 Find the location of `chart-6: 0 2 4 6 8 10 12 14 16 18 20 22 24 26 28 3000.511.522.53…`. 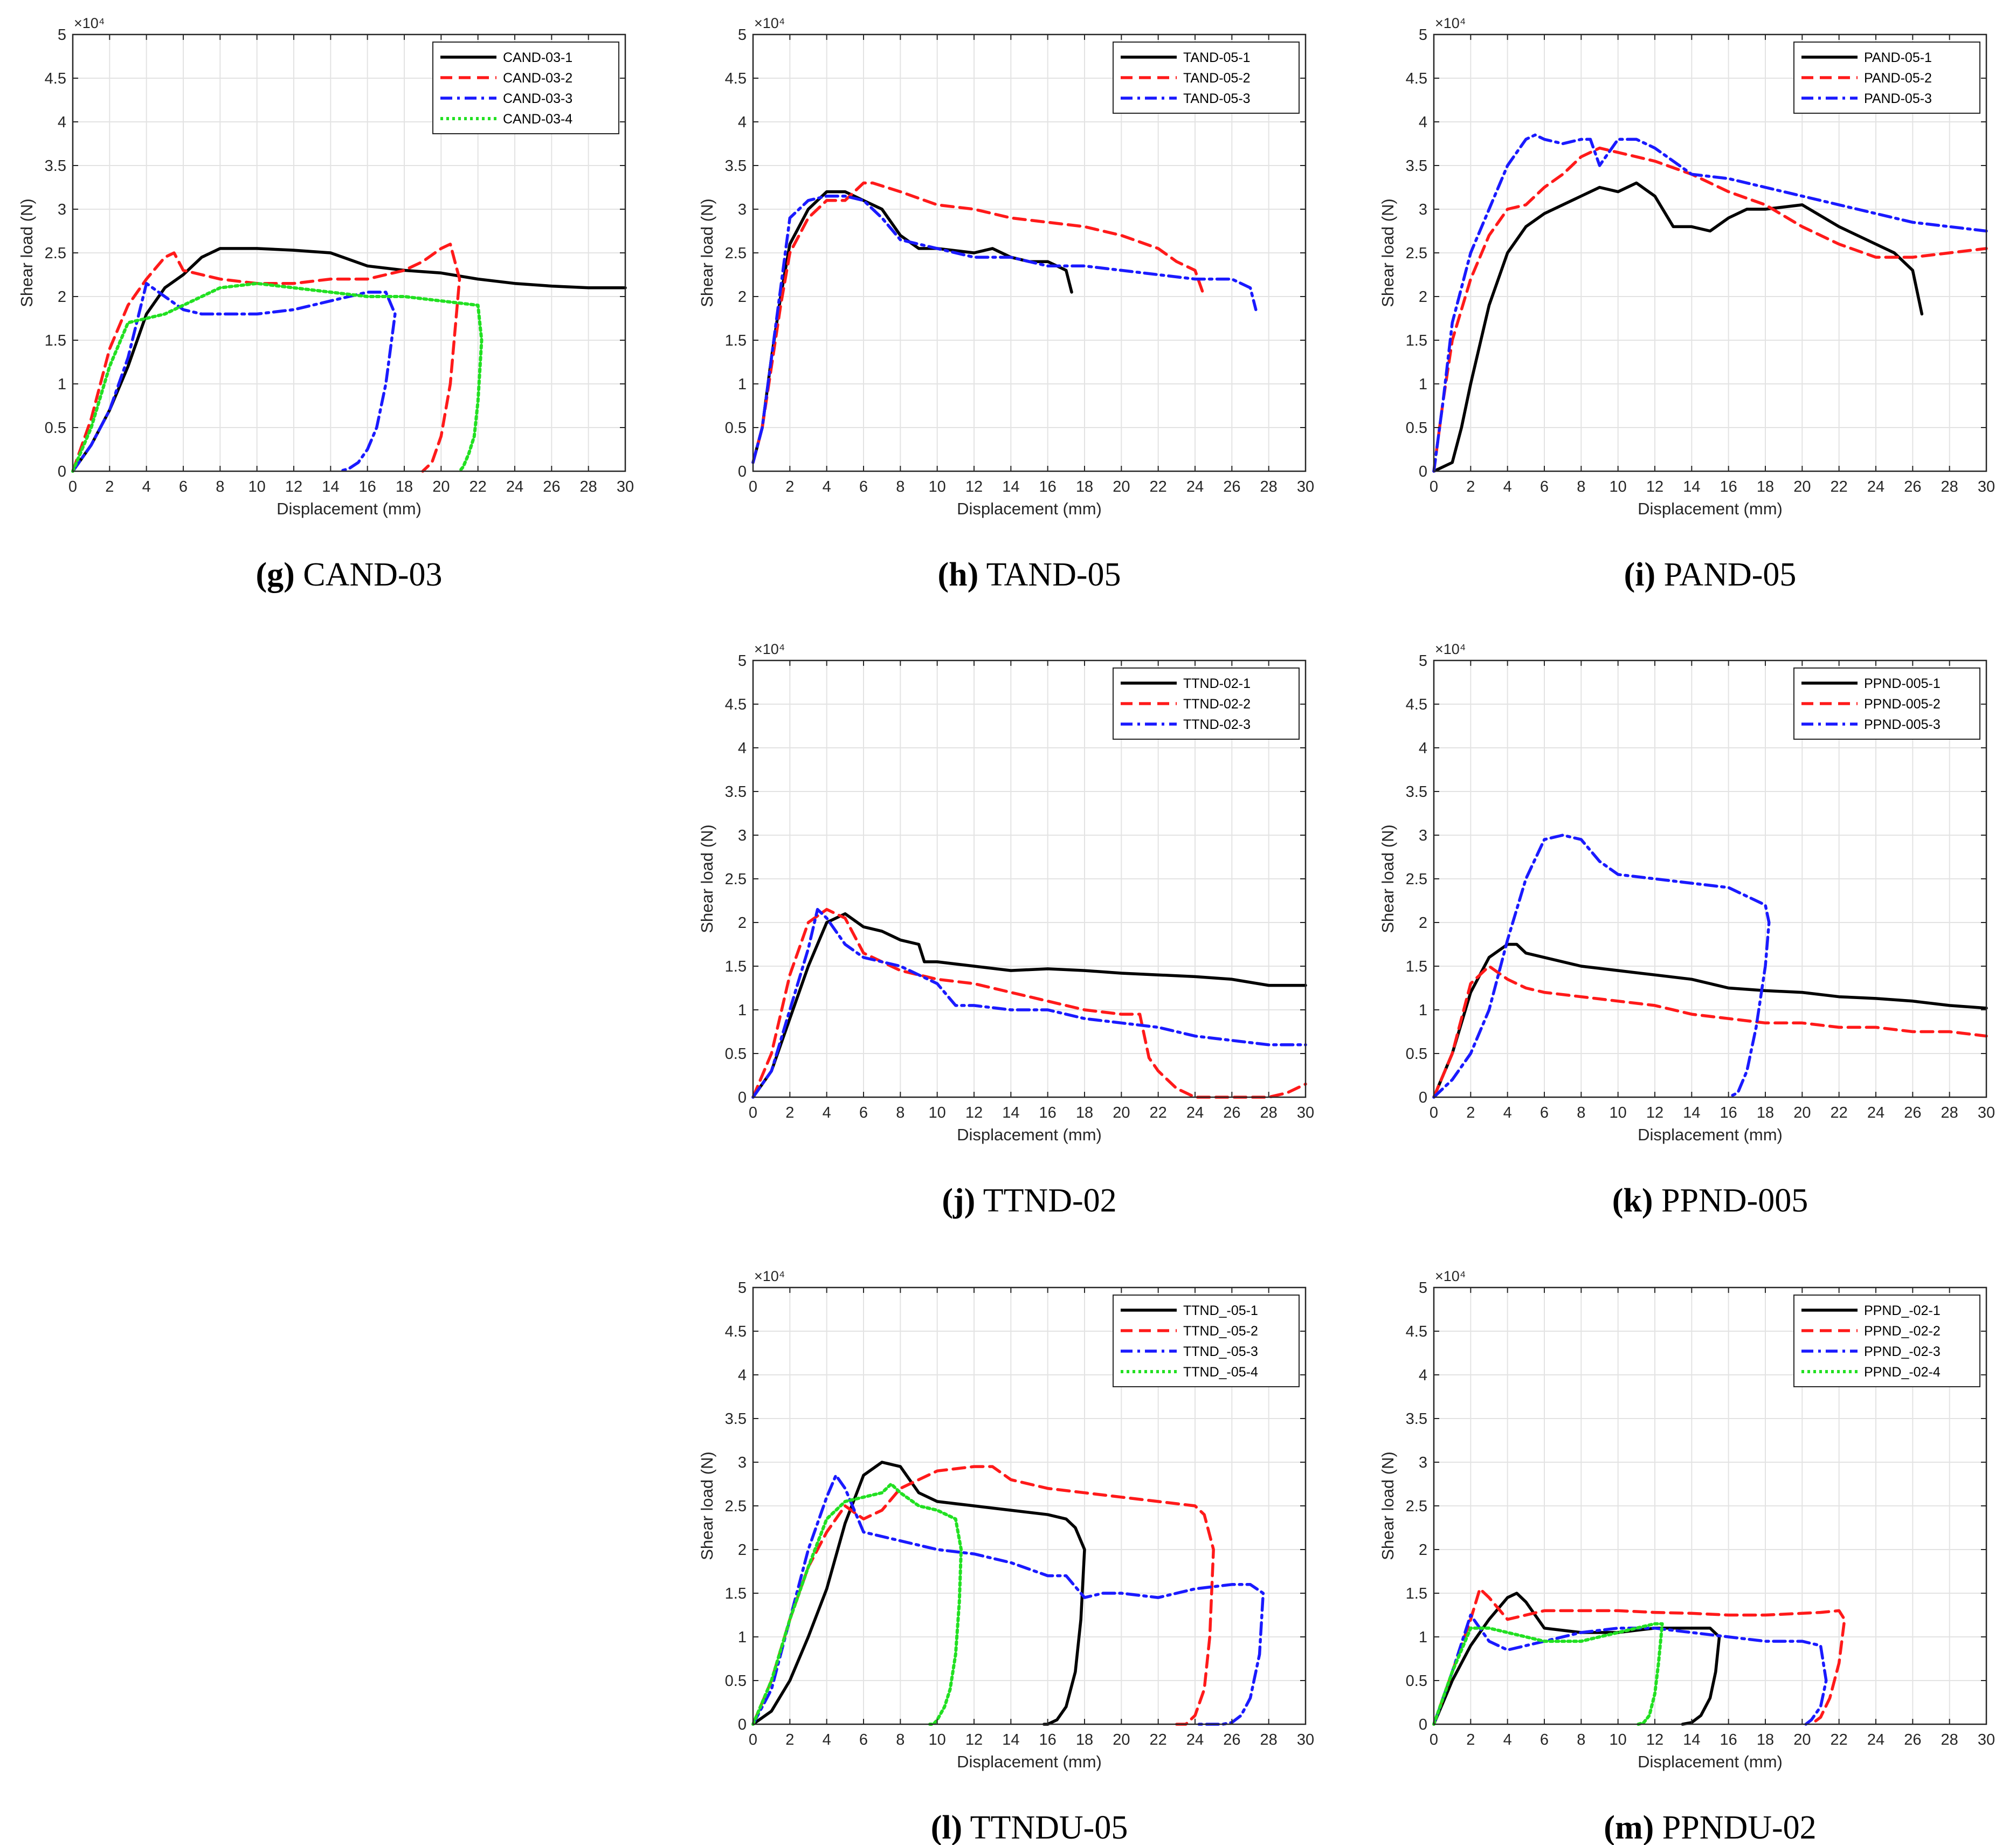

chart-6: 0 2 4 6 8 10 12 14 16 18 20 22 24 26 28 3000.511.522.53… is located at coordinates (1686, 1556).